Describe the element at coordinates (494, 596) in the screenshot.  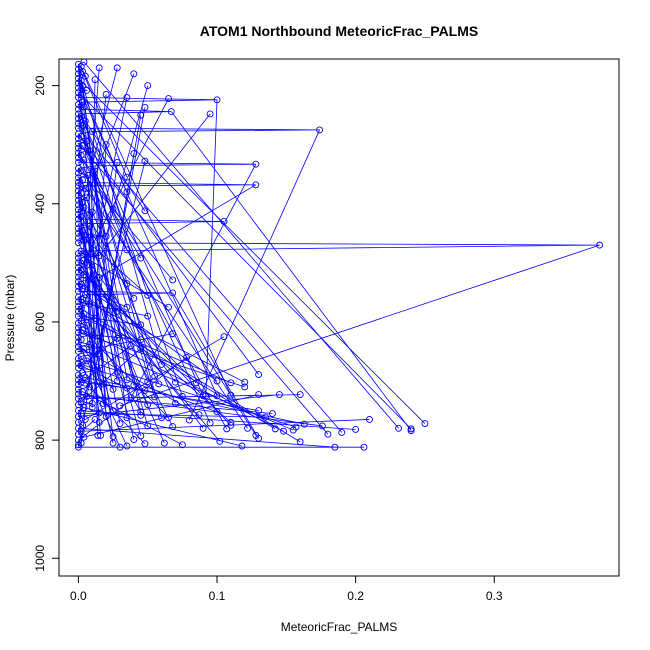
I see `x-tick-label: 0.3` at that location.